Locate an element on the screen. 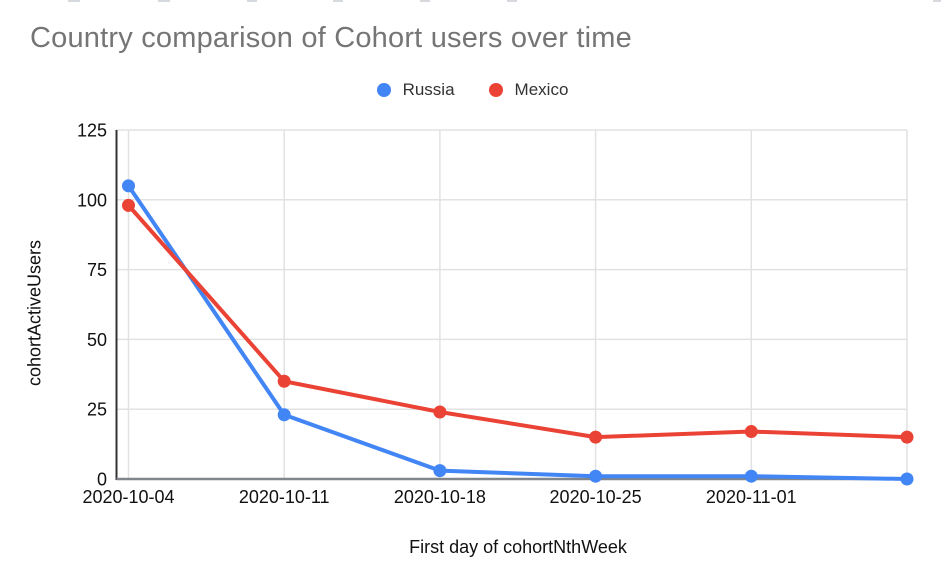 This screenshot has height=584, width=945. y-axis-tick-label: 25 is located at coordinates (97, 410).